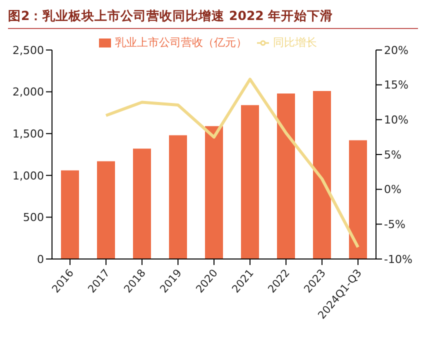  Describe the element at coordinates (396, 85) in the screenshot. I see `y2-tick-label: 15%` at that location.